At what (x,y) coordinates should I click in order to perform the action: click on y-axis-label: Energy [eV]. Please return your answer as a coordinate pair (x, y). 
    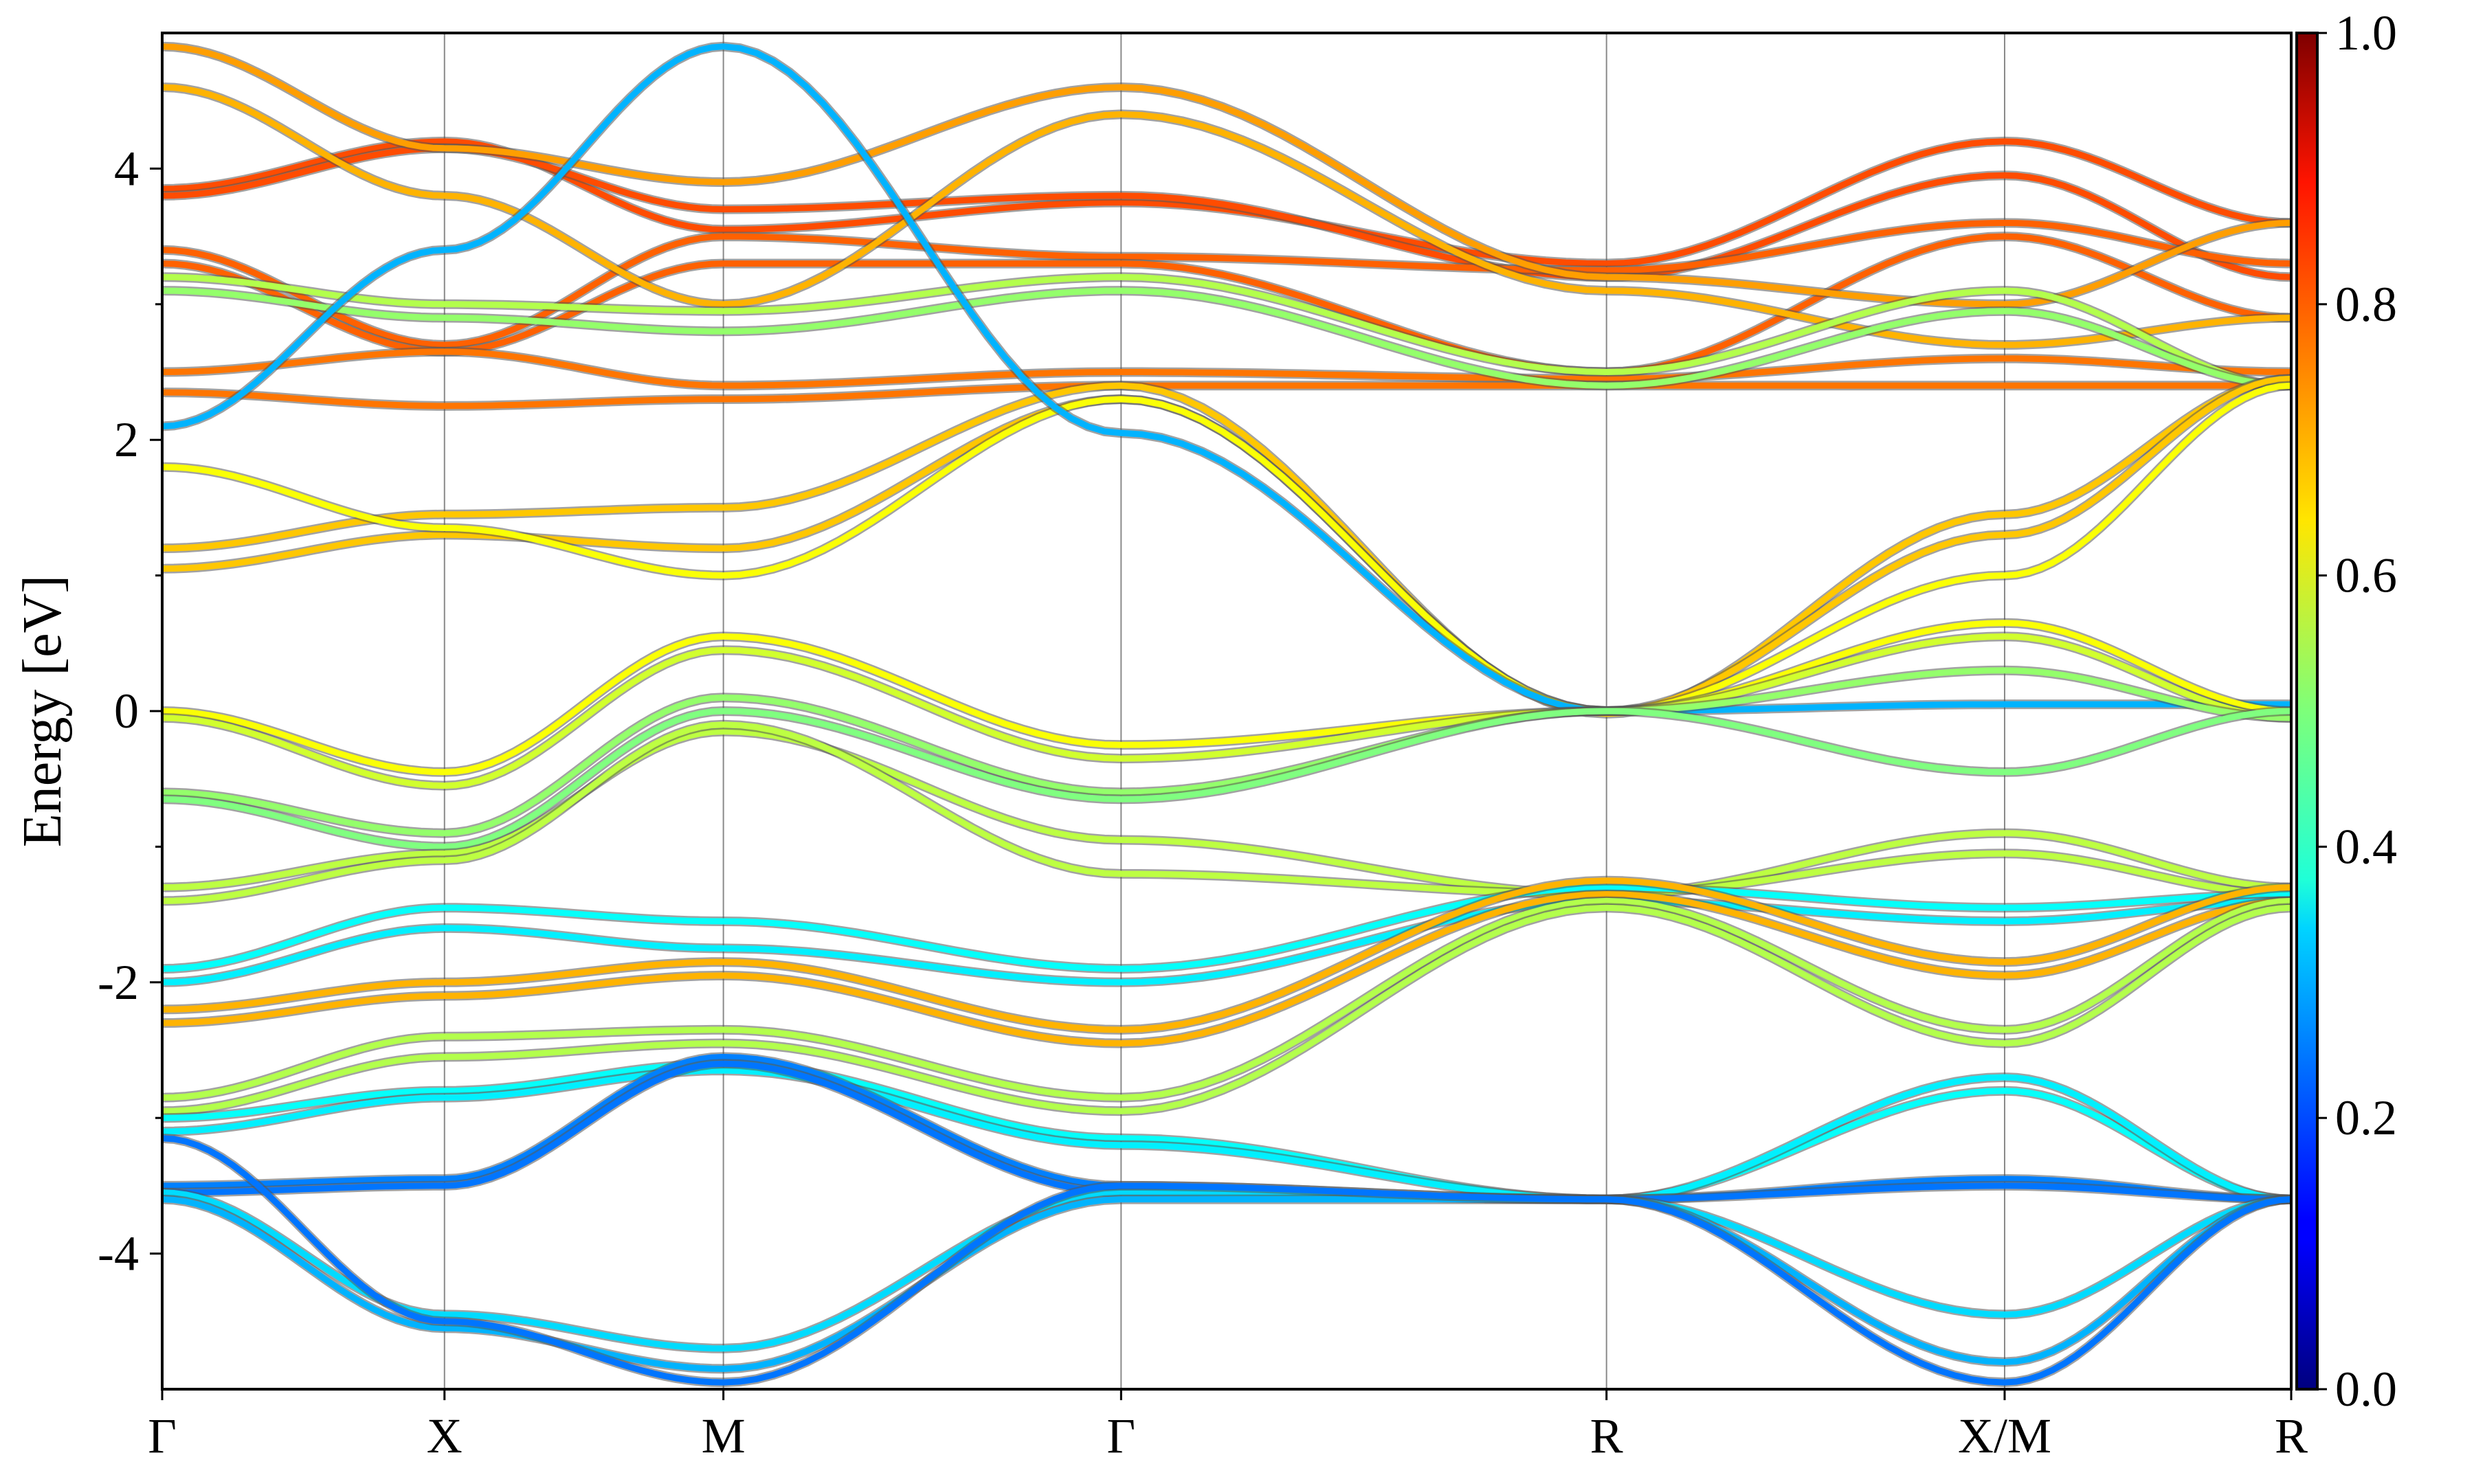
    Looking at the image, I should click on (42, 711).